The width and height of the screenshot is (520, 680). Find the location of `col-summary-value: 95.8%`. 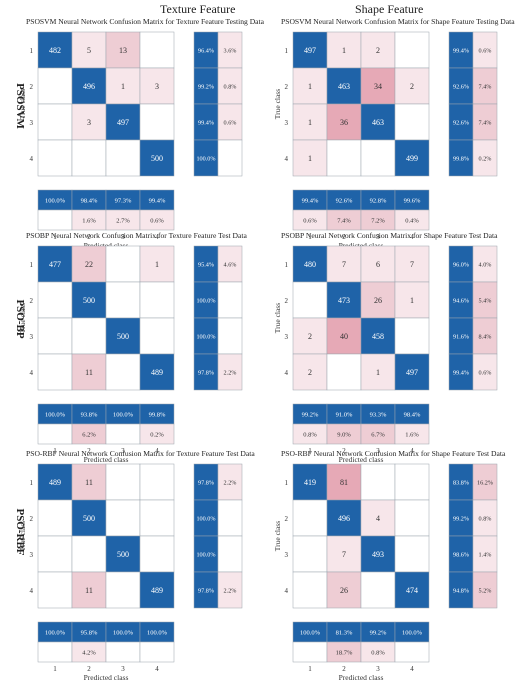

col-summary-value: 95.8% is located at coordinates (89, 633).